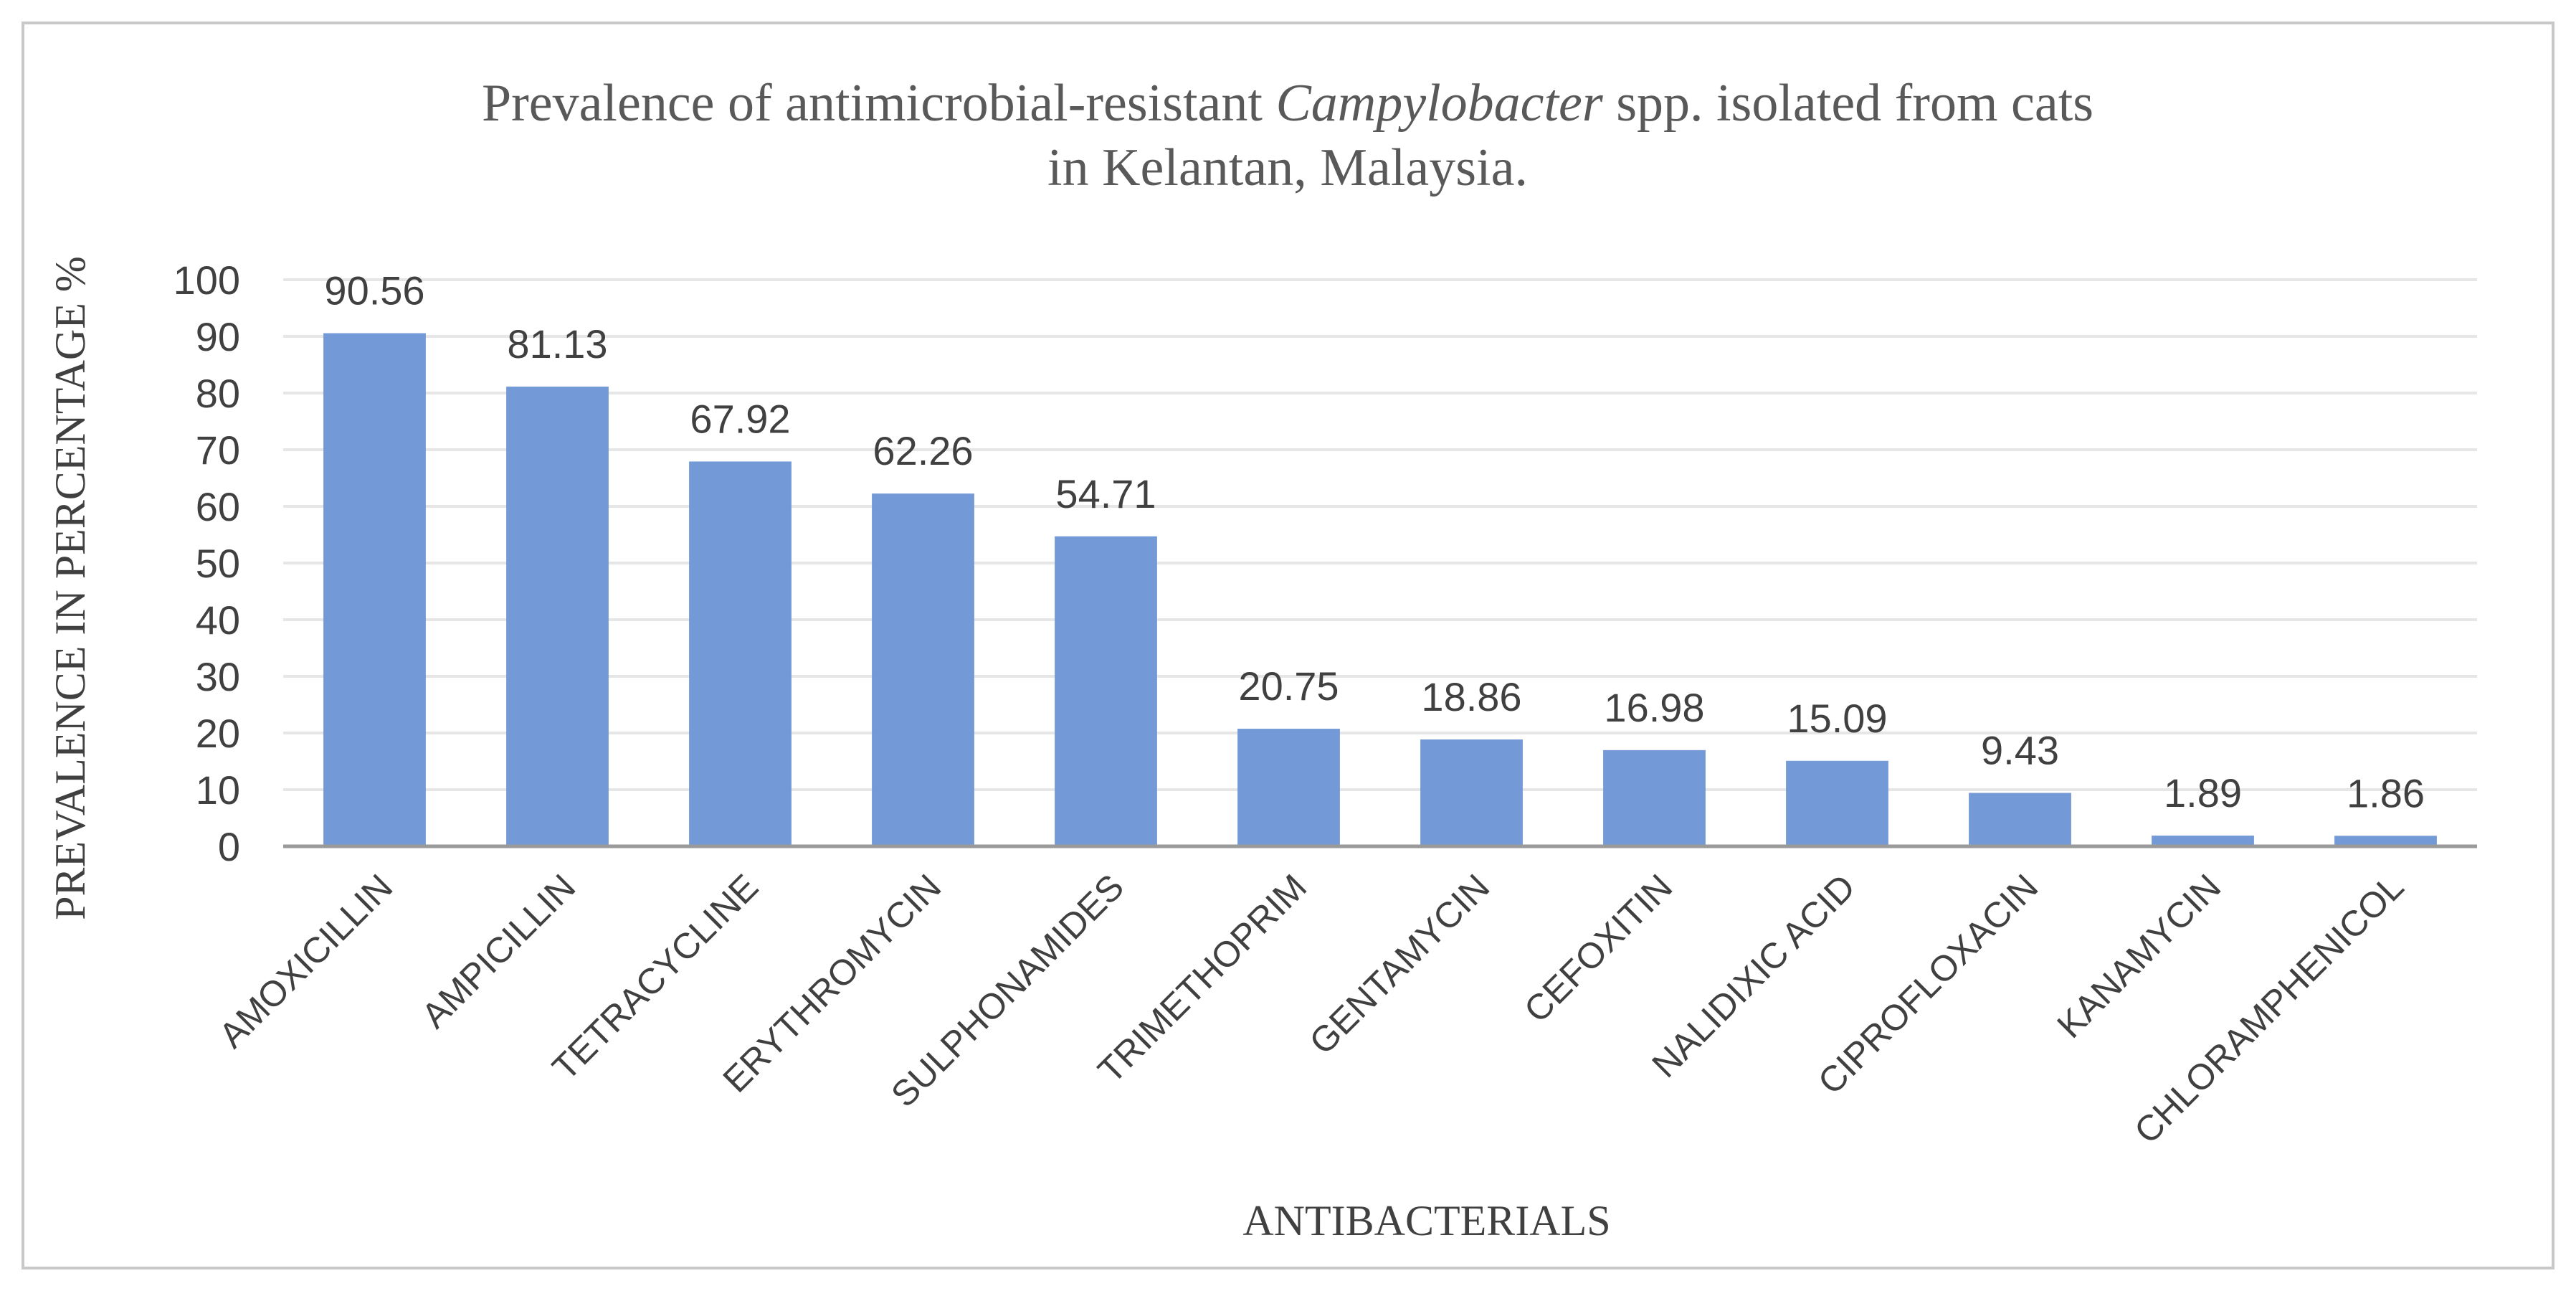  Describe the element at coordinates (218, 563) in the screenshot. I see `y-tick-label-50: 50` at that location.